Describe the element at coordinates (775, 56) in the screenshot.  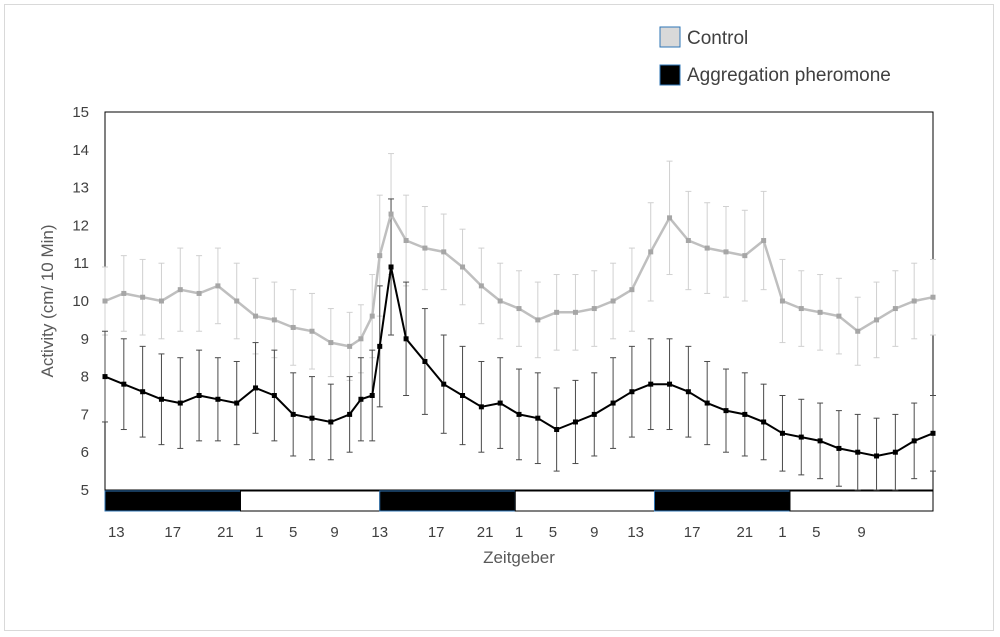
I see `legend: Control Aggregation pheromone` at that location.